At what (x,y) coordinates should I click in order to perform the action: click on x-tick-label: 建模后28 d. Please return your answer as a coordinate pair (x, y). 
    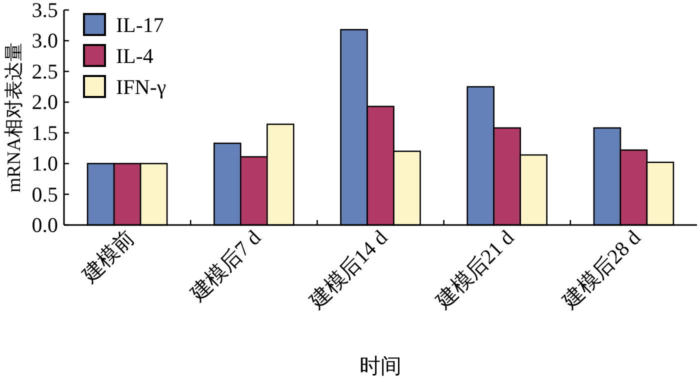
    Looking at the image, I should click on (601, 269).